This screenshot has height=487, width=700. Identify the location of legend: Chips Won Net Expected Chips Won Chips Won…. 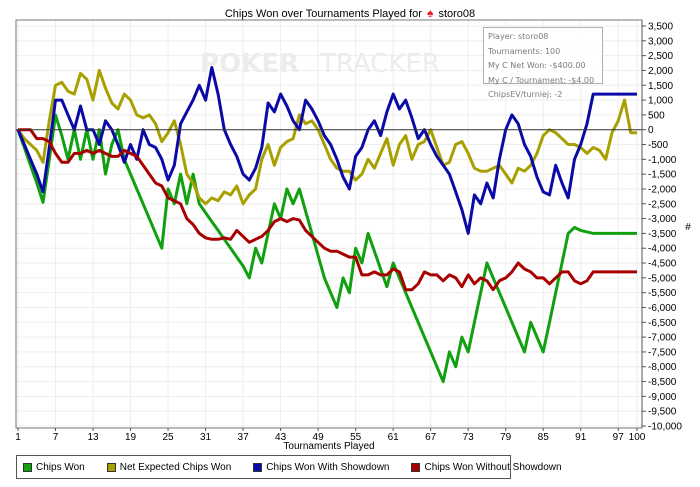
(289, 467).